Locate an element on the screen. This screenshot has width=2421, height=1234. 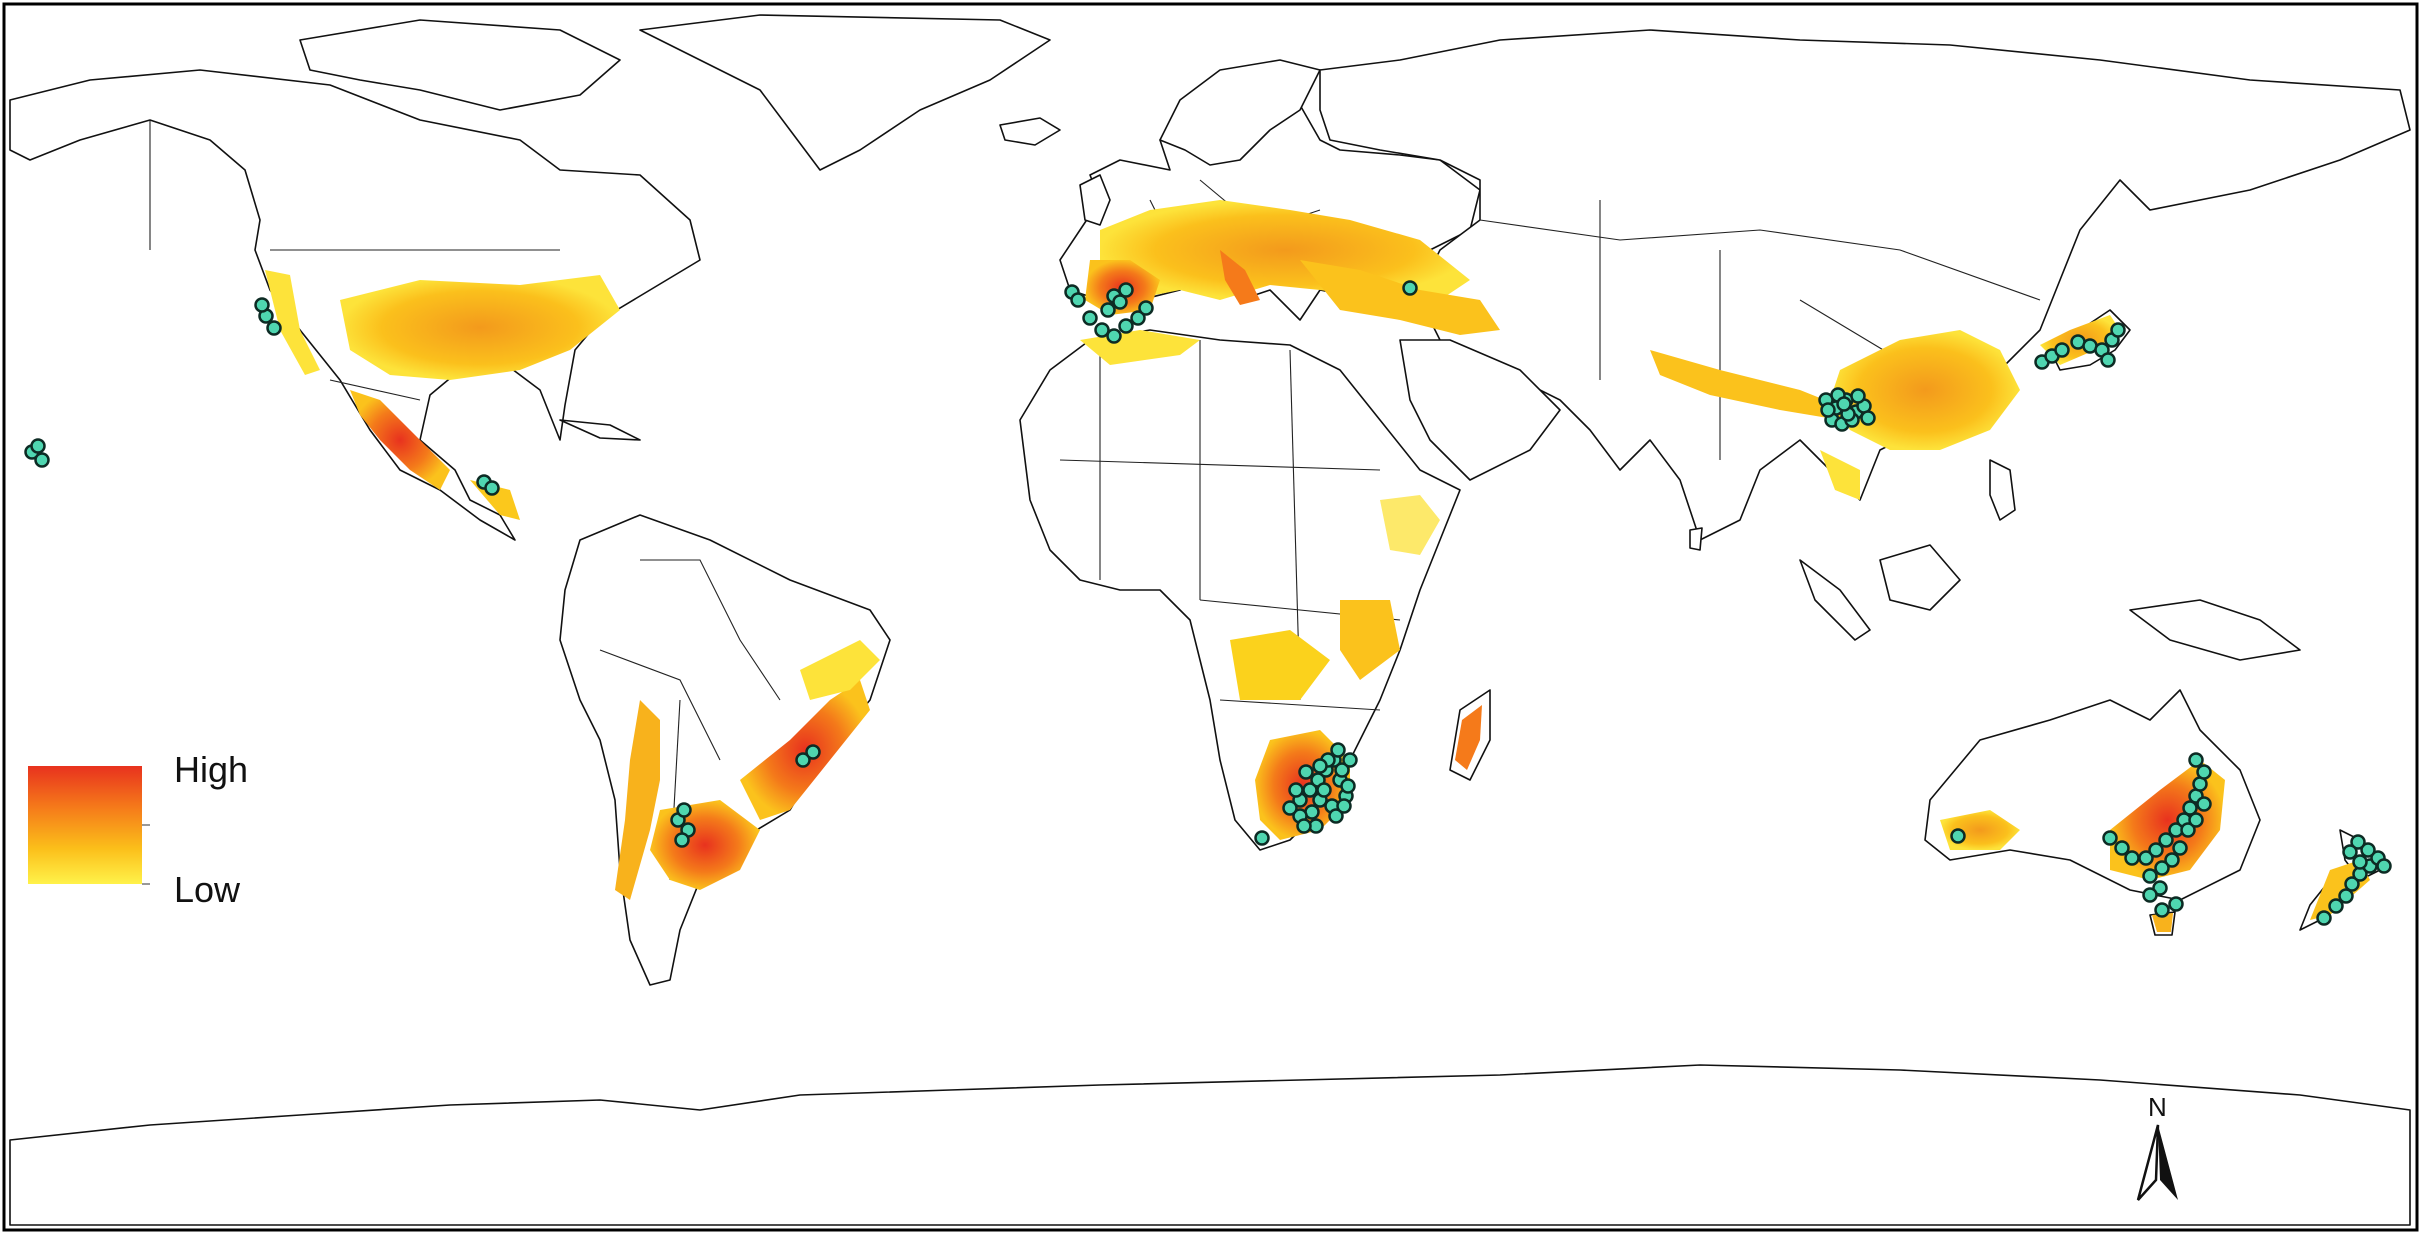
suitability-us-west-coast is located at coordinates (292, 322).